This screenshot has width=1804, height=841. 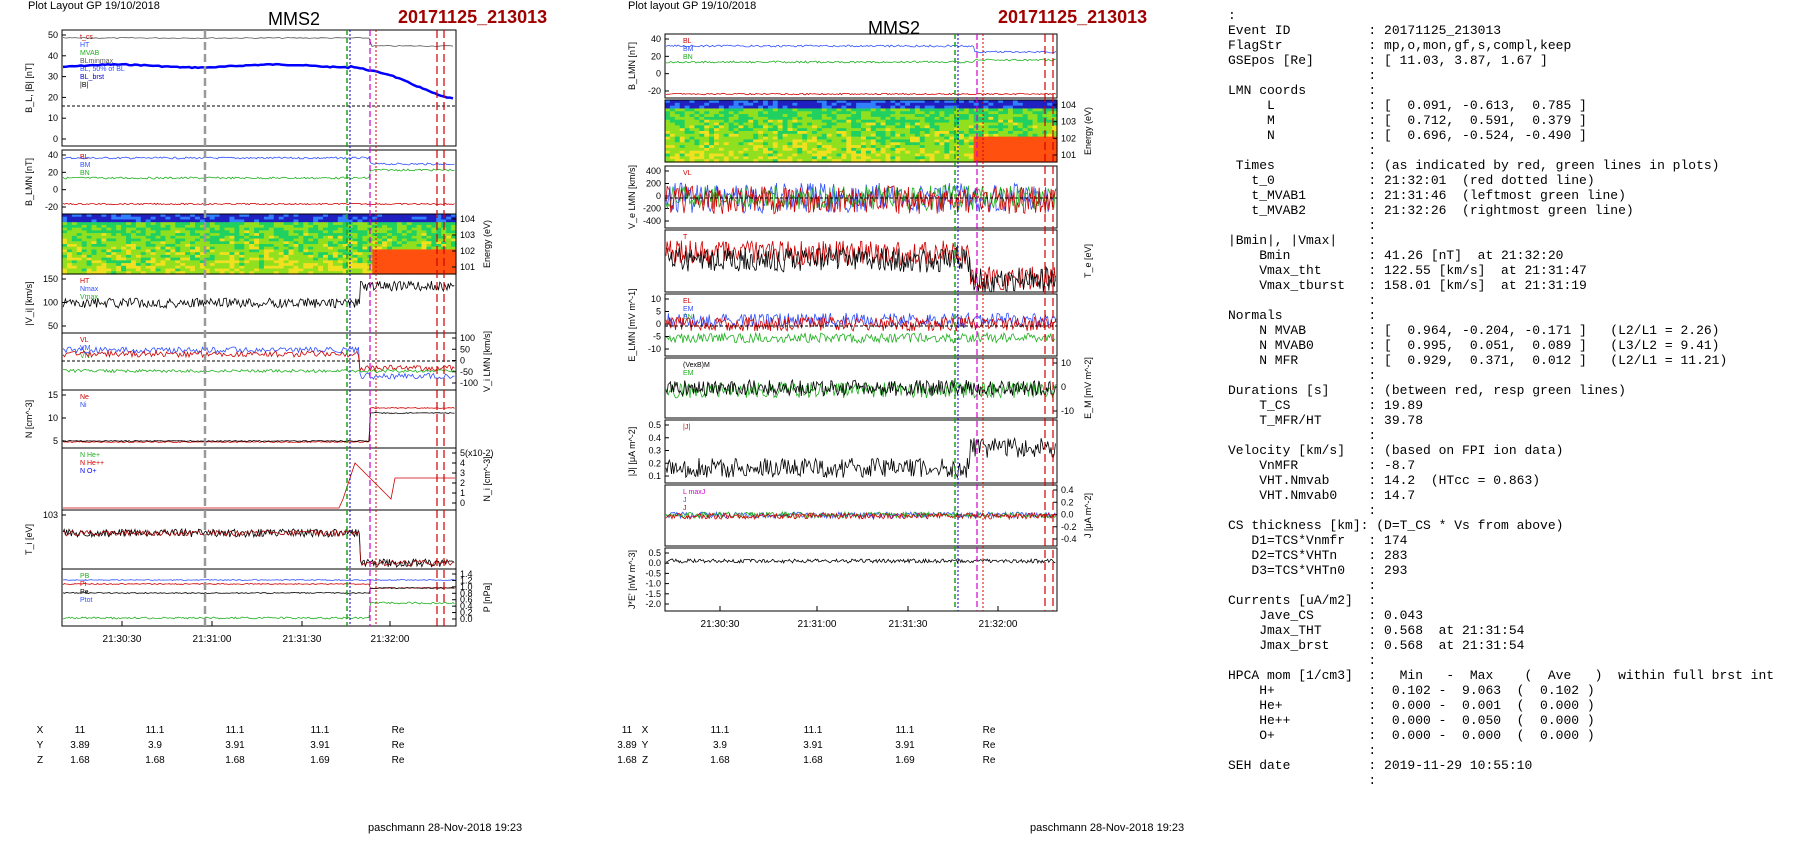 I want to click on y-tick-label: 50, so click(x=465, y=349).